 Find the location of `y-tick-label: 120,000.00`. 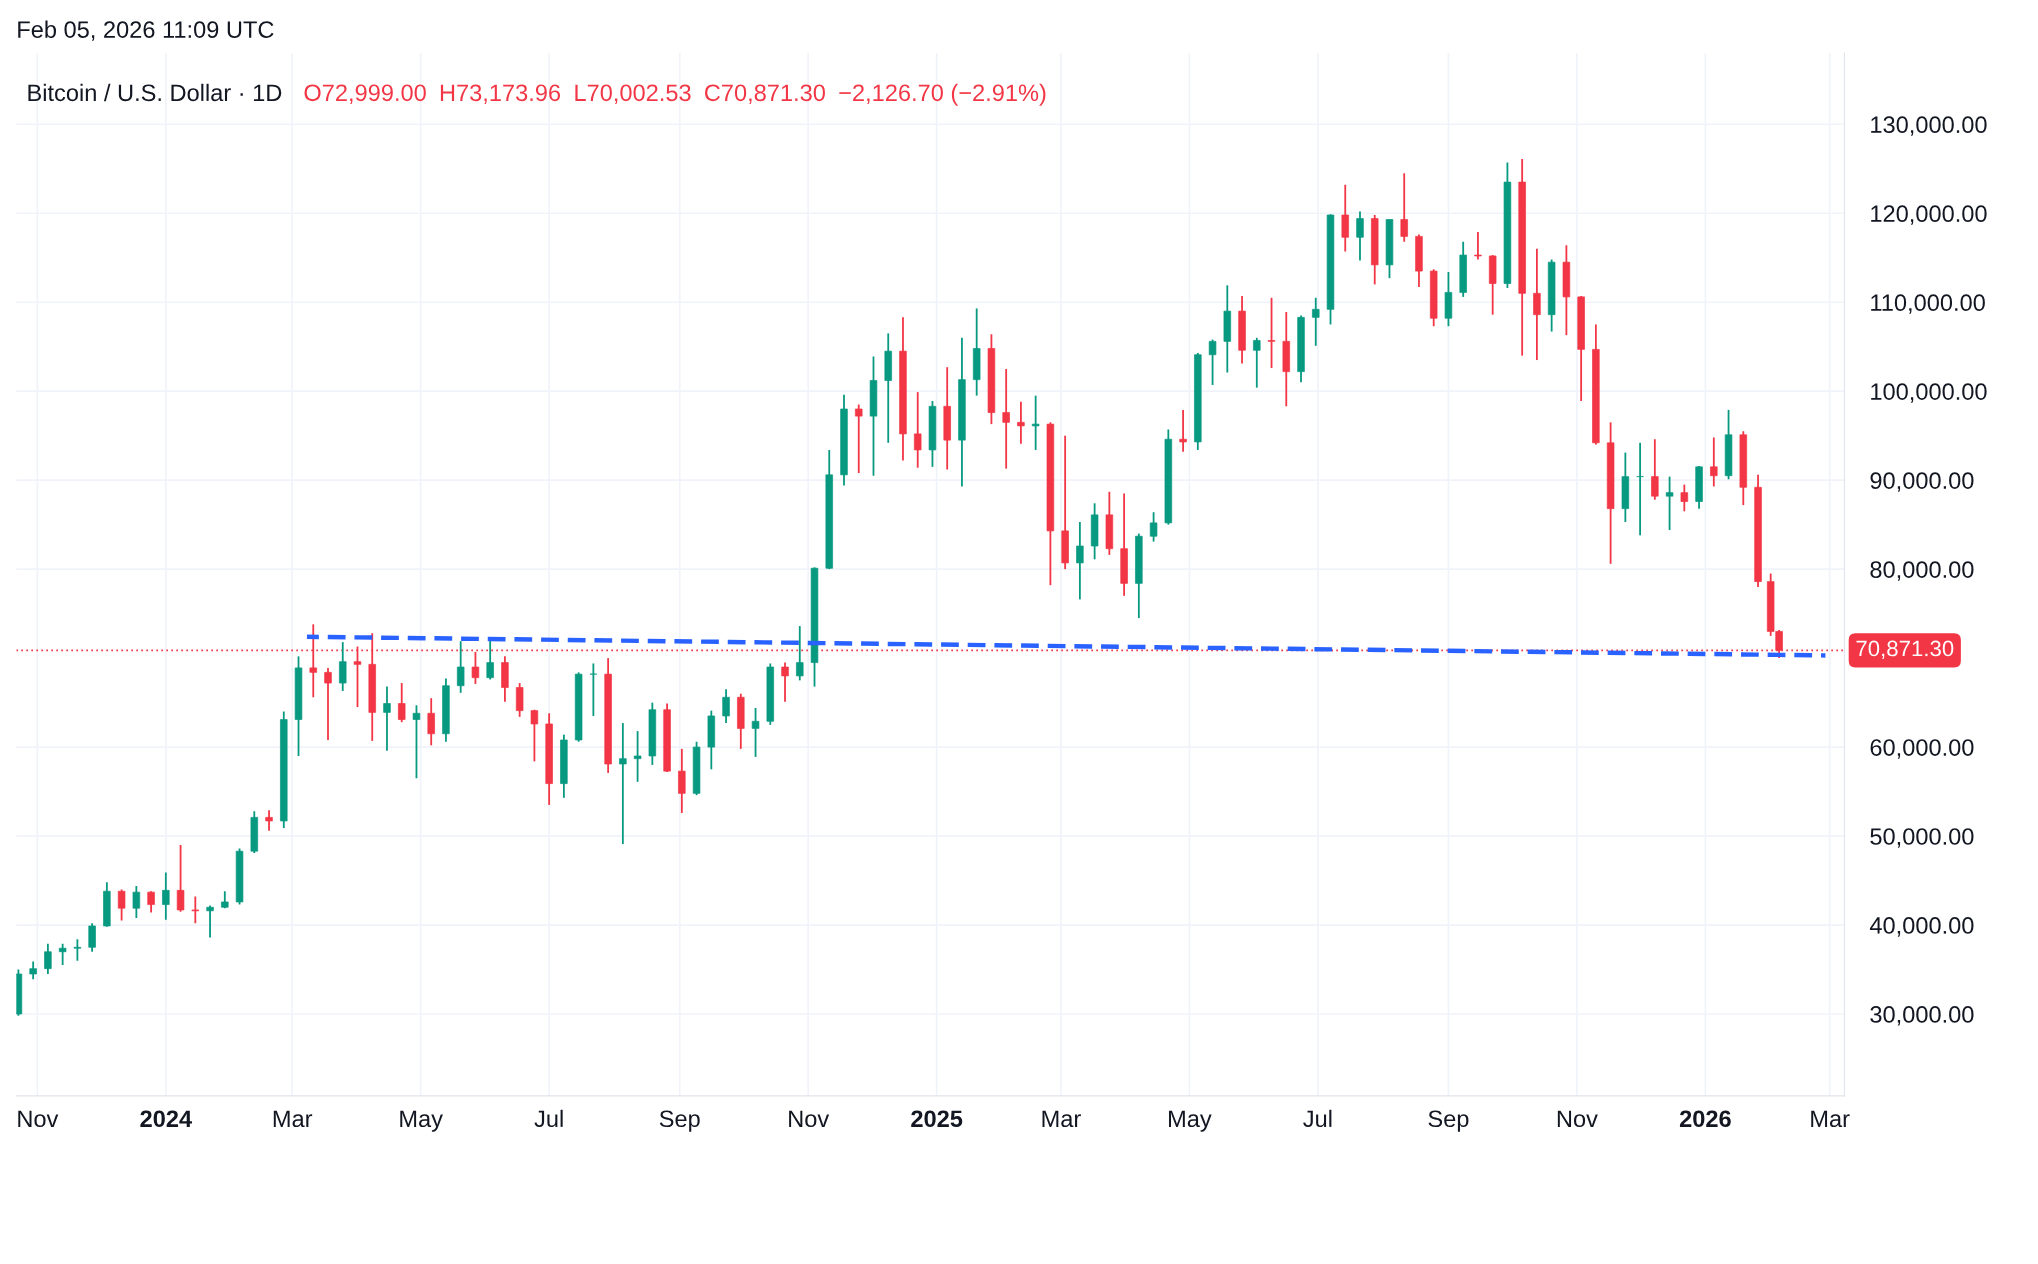

y-tick-label: 120,000.00 is located at coordinates (1929, 215).